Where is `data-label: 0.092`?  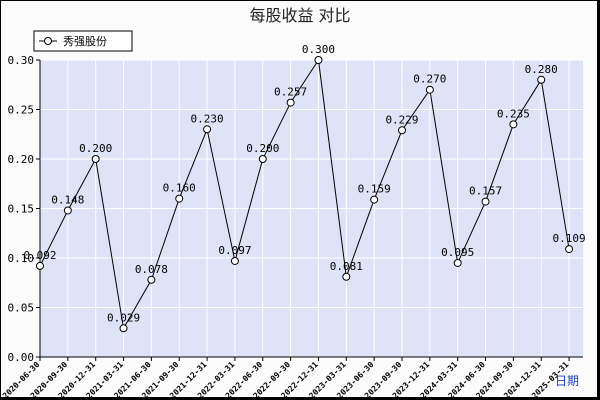
data-label: 0.092 is located at coordinates (39, 255).